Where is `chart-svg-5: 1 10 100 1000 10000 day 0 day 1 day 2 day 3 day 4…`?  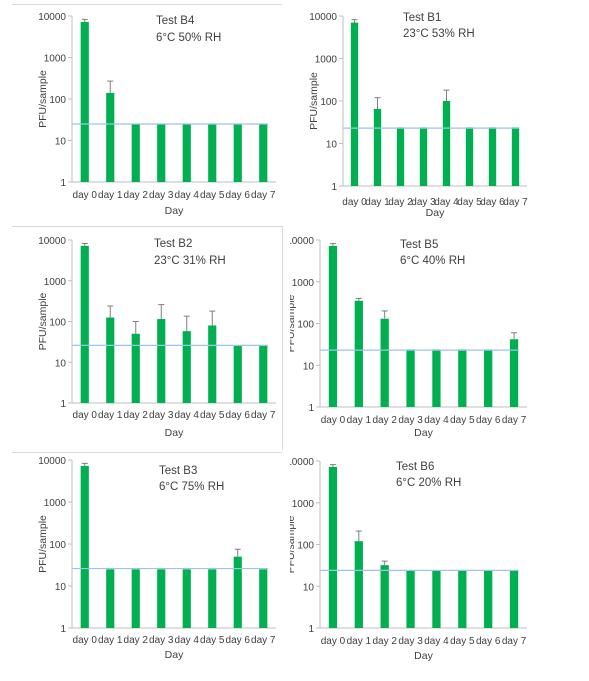
chart-svg-5: 1 10 100 1000 10000 day 0 day 1 day 2 day 3 day 4… is located at coordinates (156, 558).